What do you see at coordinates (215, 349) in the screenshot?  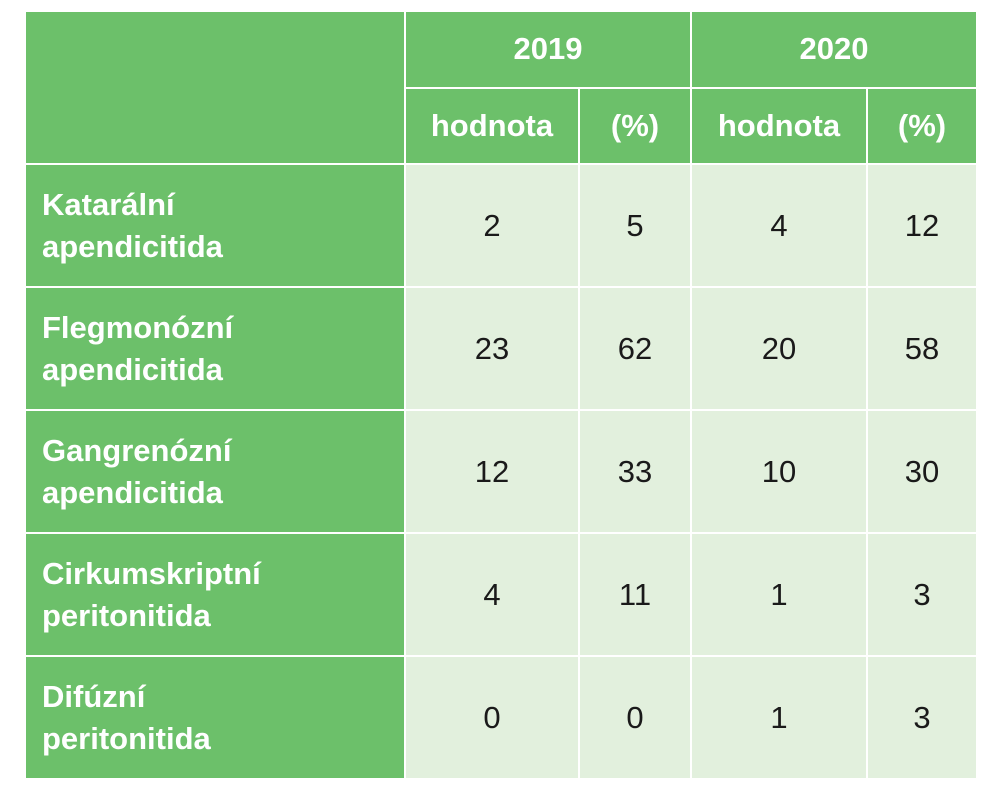 I see `row-label: Flegmonózní apendicitida` at bounding box center [215, 349].